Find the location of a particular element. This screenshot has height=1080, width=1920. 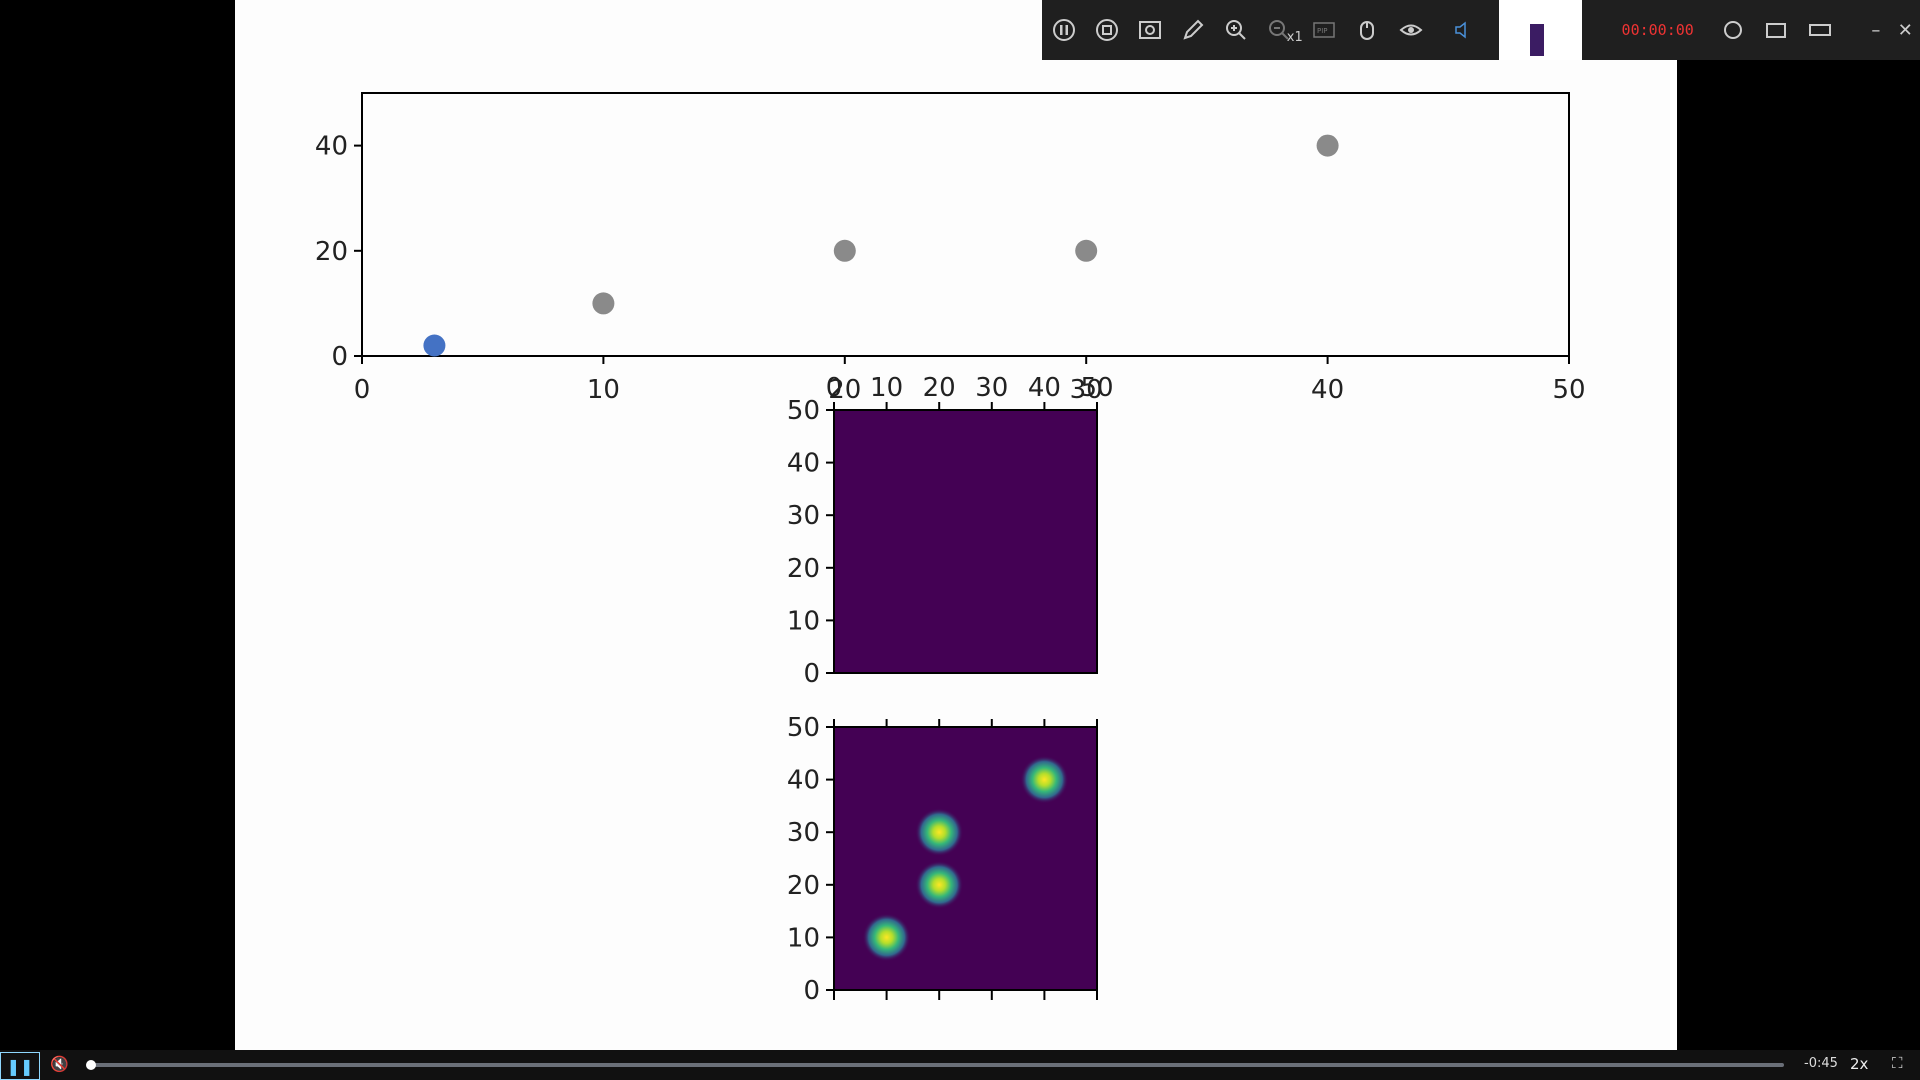

zoom-in-icon is located at coordinates (1236, 30).